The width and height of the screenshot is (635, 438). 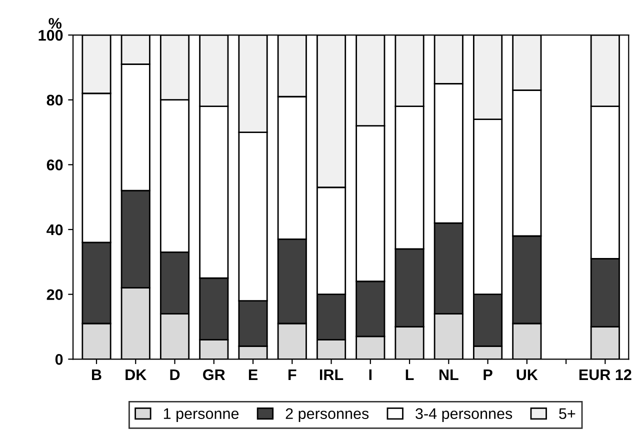 I want to click on x-tick-label: UK, so click(x=527, y=374).